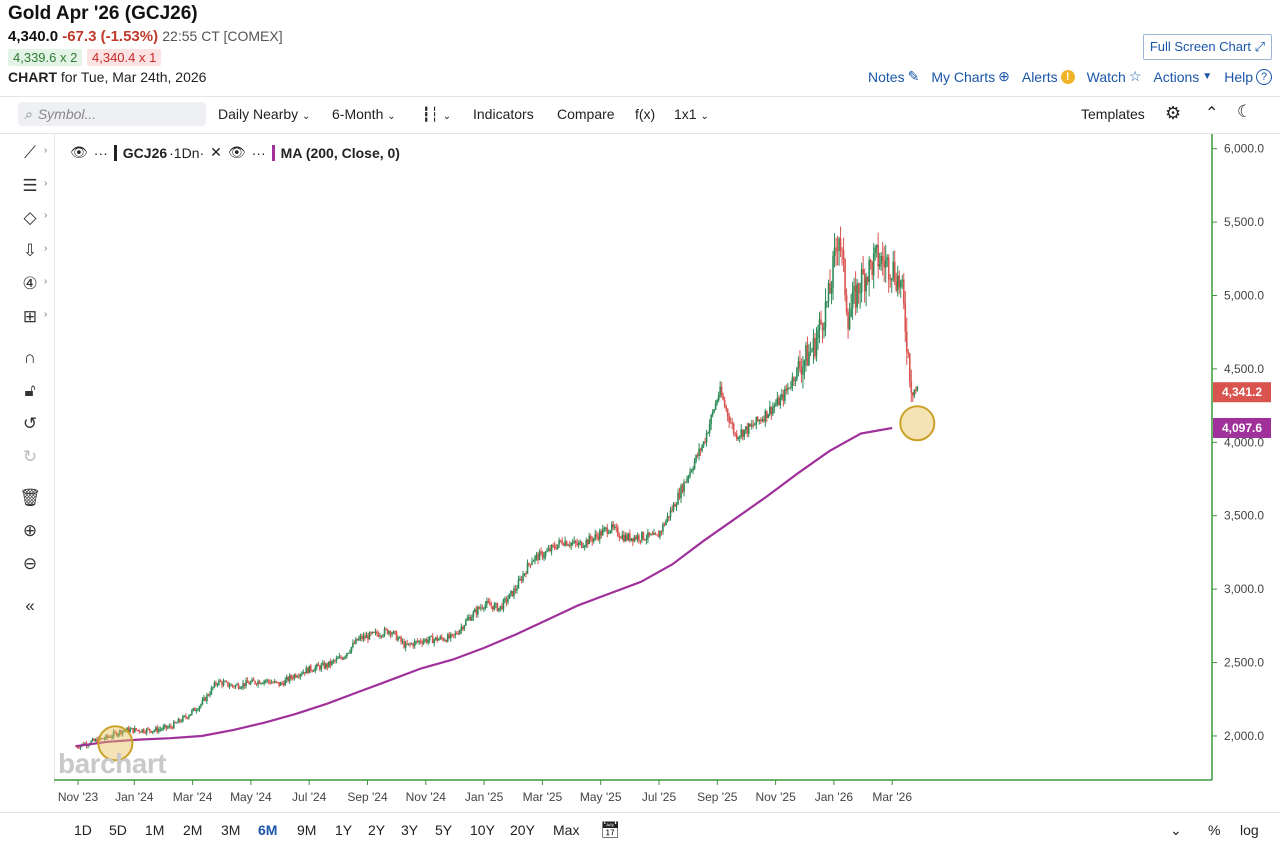 This screenshot has height=851, width=1280. Describe the element at coordinates (264, 114) in the screenshot. I see `period-dropdown: Daily Nearby ⌄` at that location.